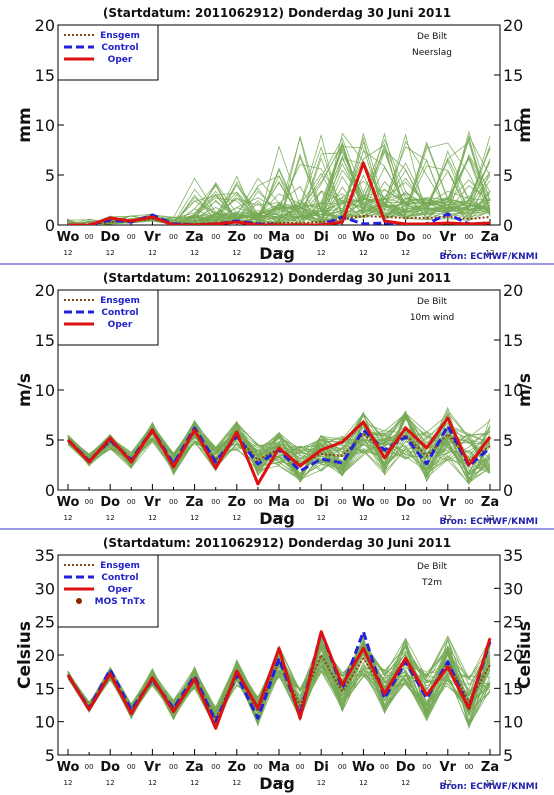 Image resolution: width=554 pixels, height=795 pixels. I want to click on y-tick-label-right: 35, so click(513, 555).